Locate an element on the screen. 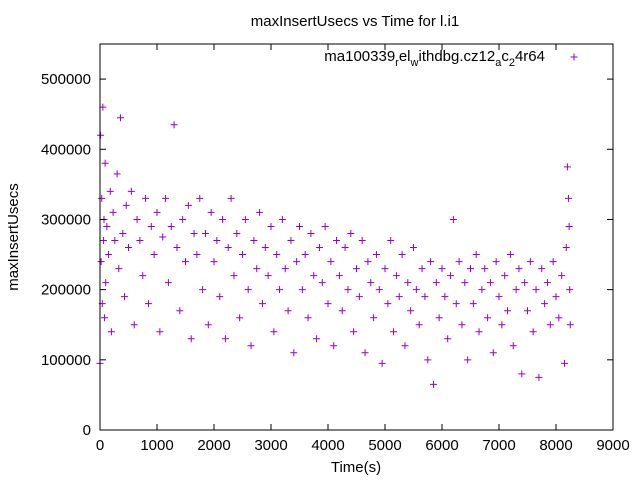 This screenshot has width=640, height=480. x-axis-label: Time(s) is located at coordinates (356, 467).